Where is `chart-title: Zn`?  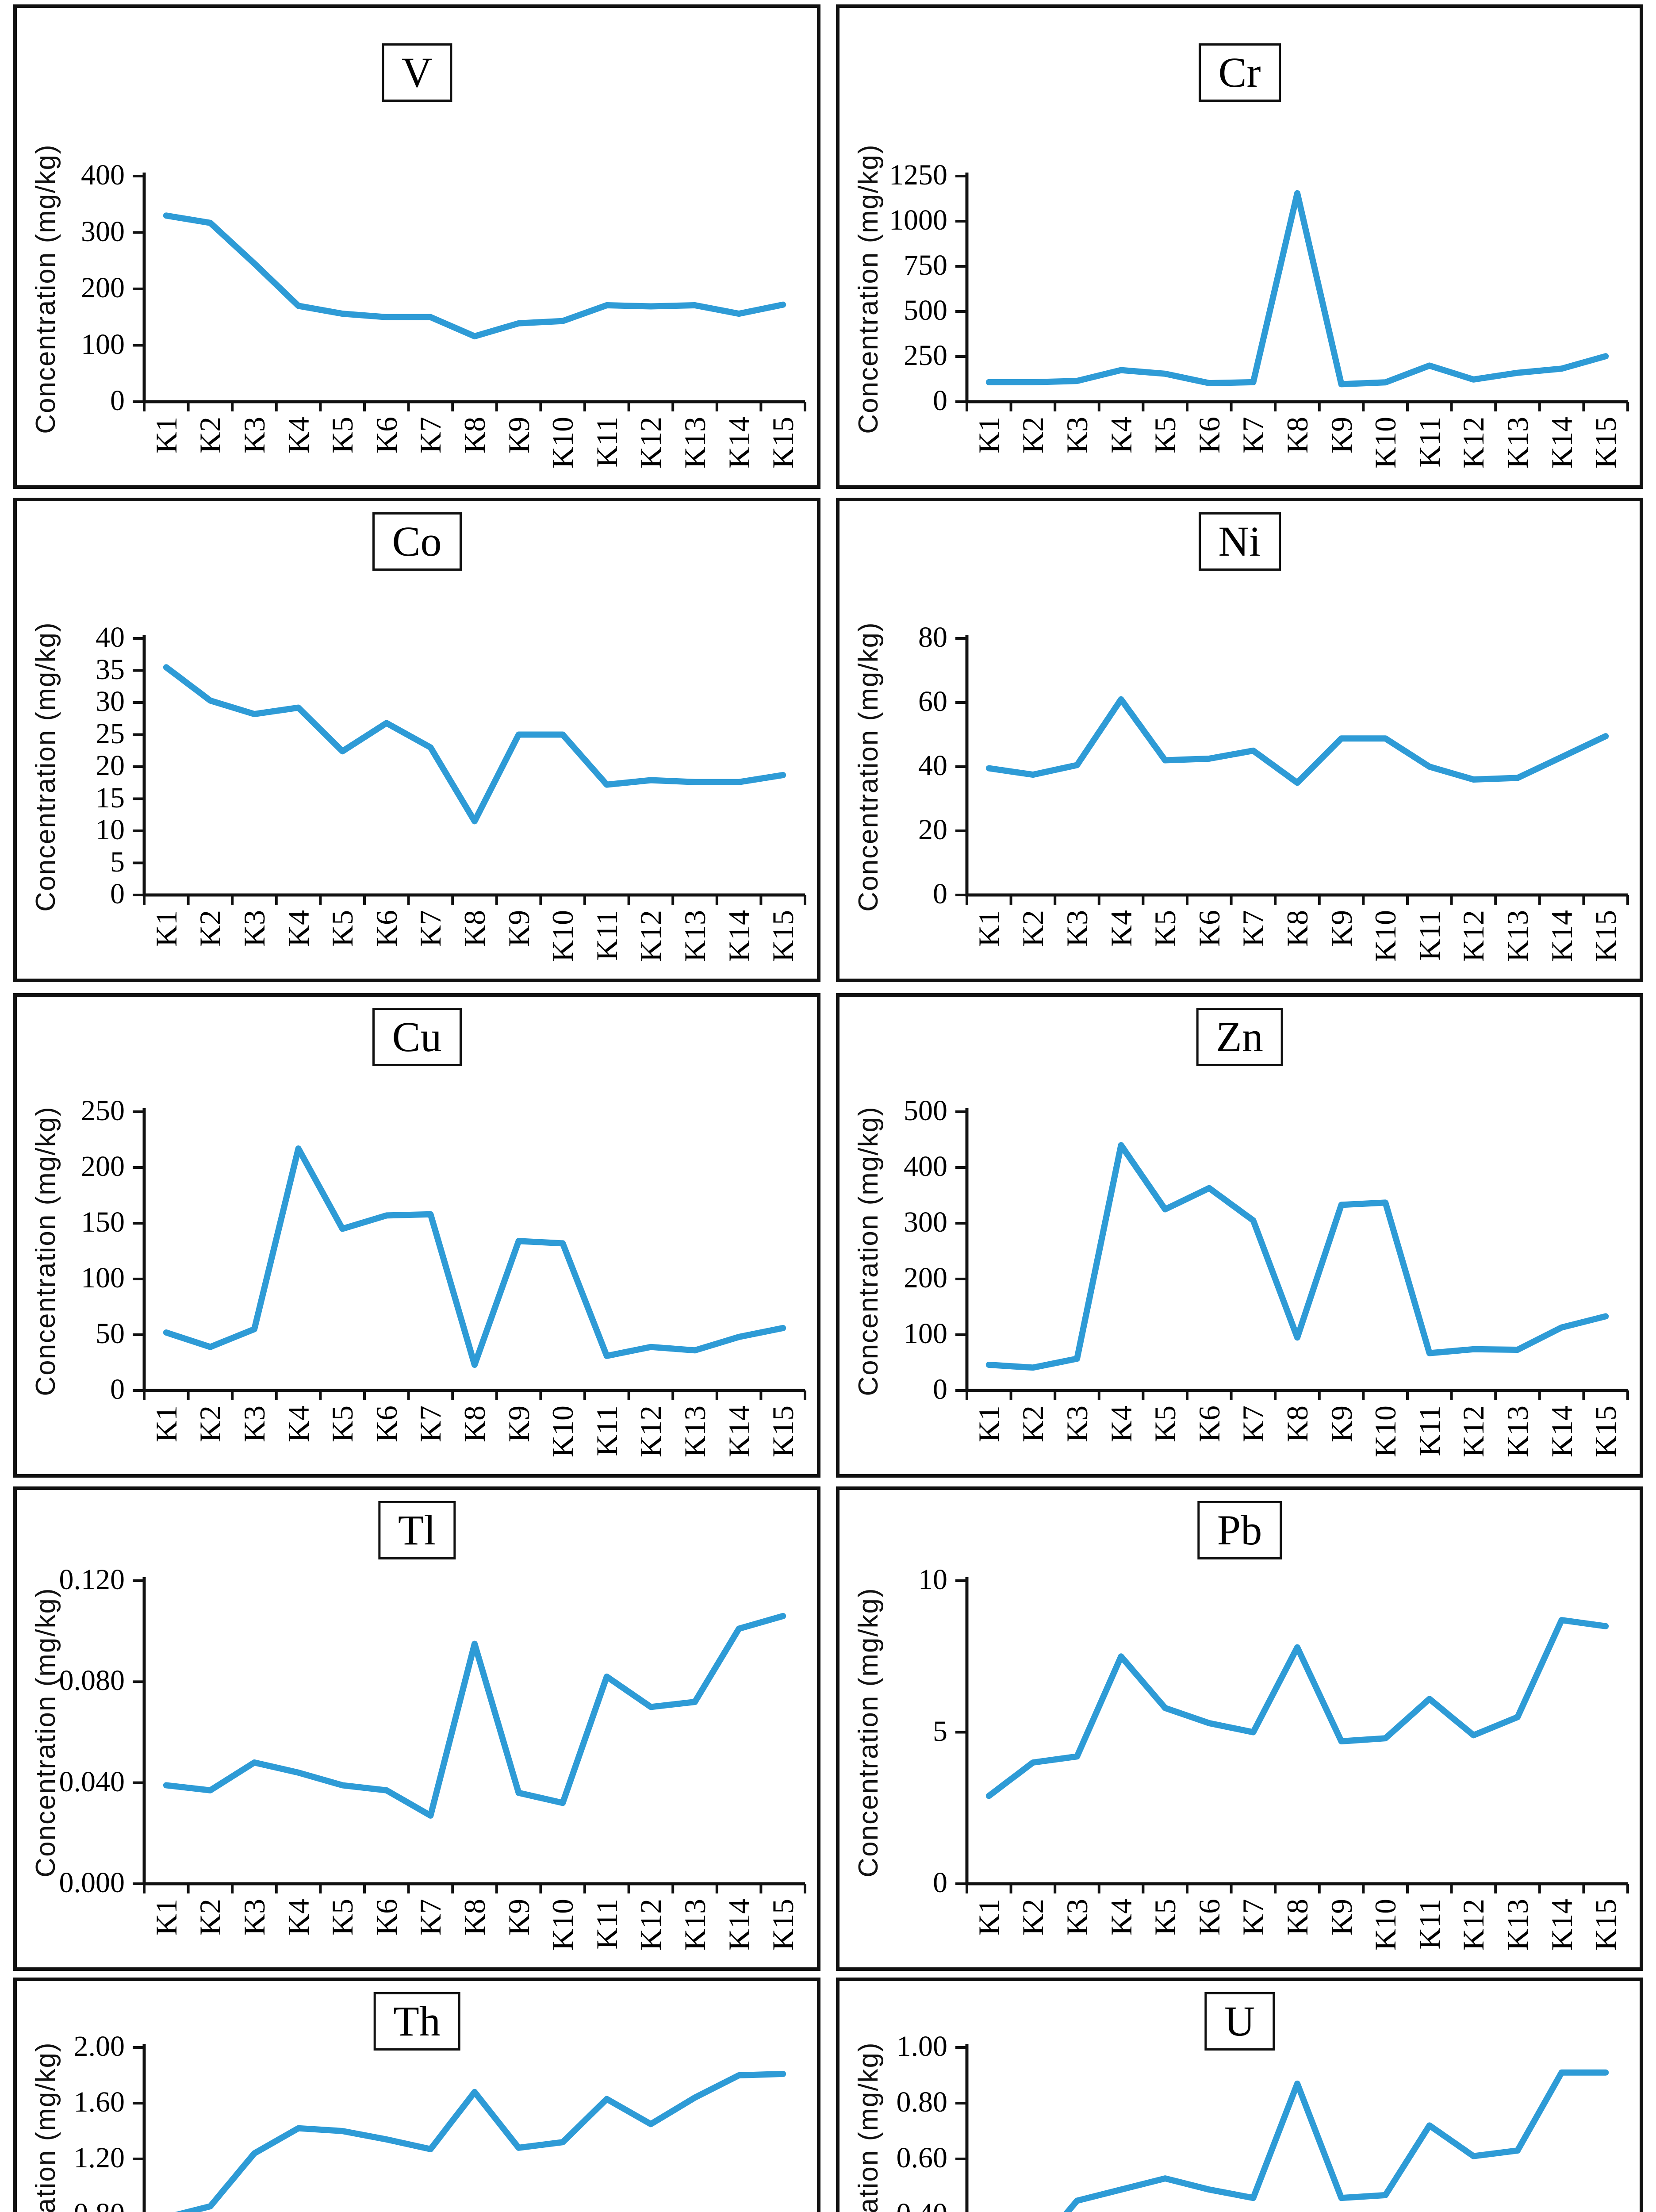
chart-title: Zn is located at coordinates (1239, 1037).